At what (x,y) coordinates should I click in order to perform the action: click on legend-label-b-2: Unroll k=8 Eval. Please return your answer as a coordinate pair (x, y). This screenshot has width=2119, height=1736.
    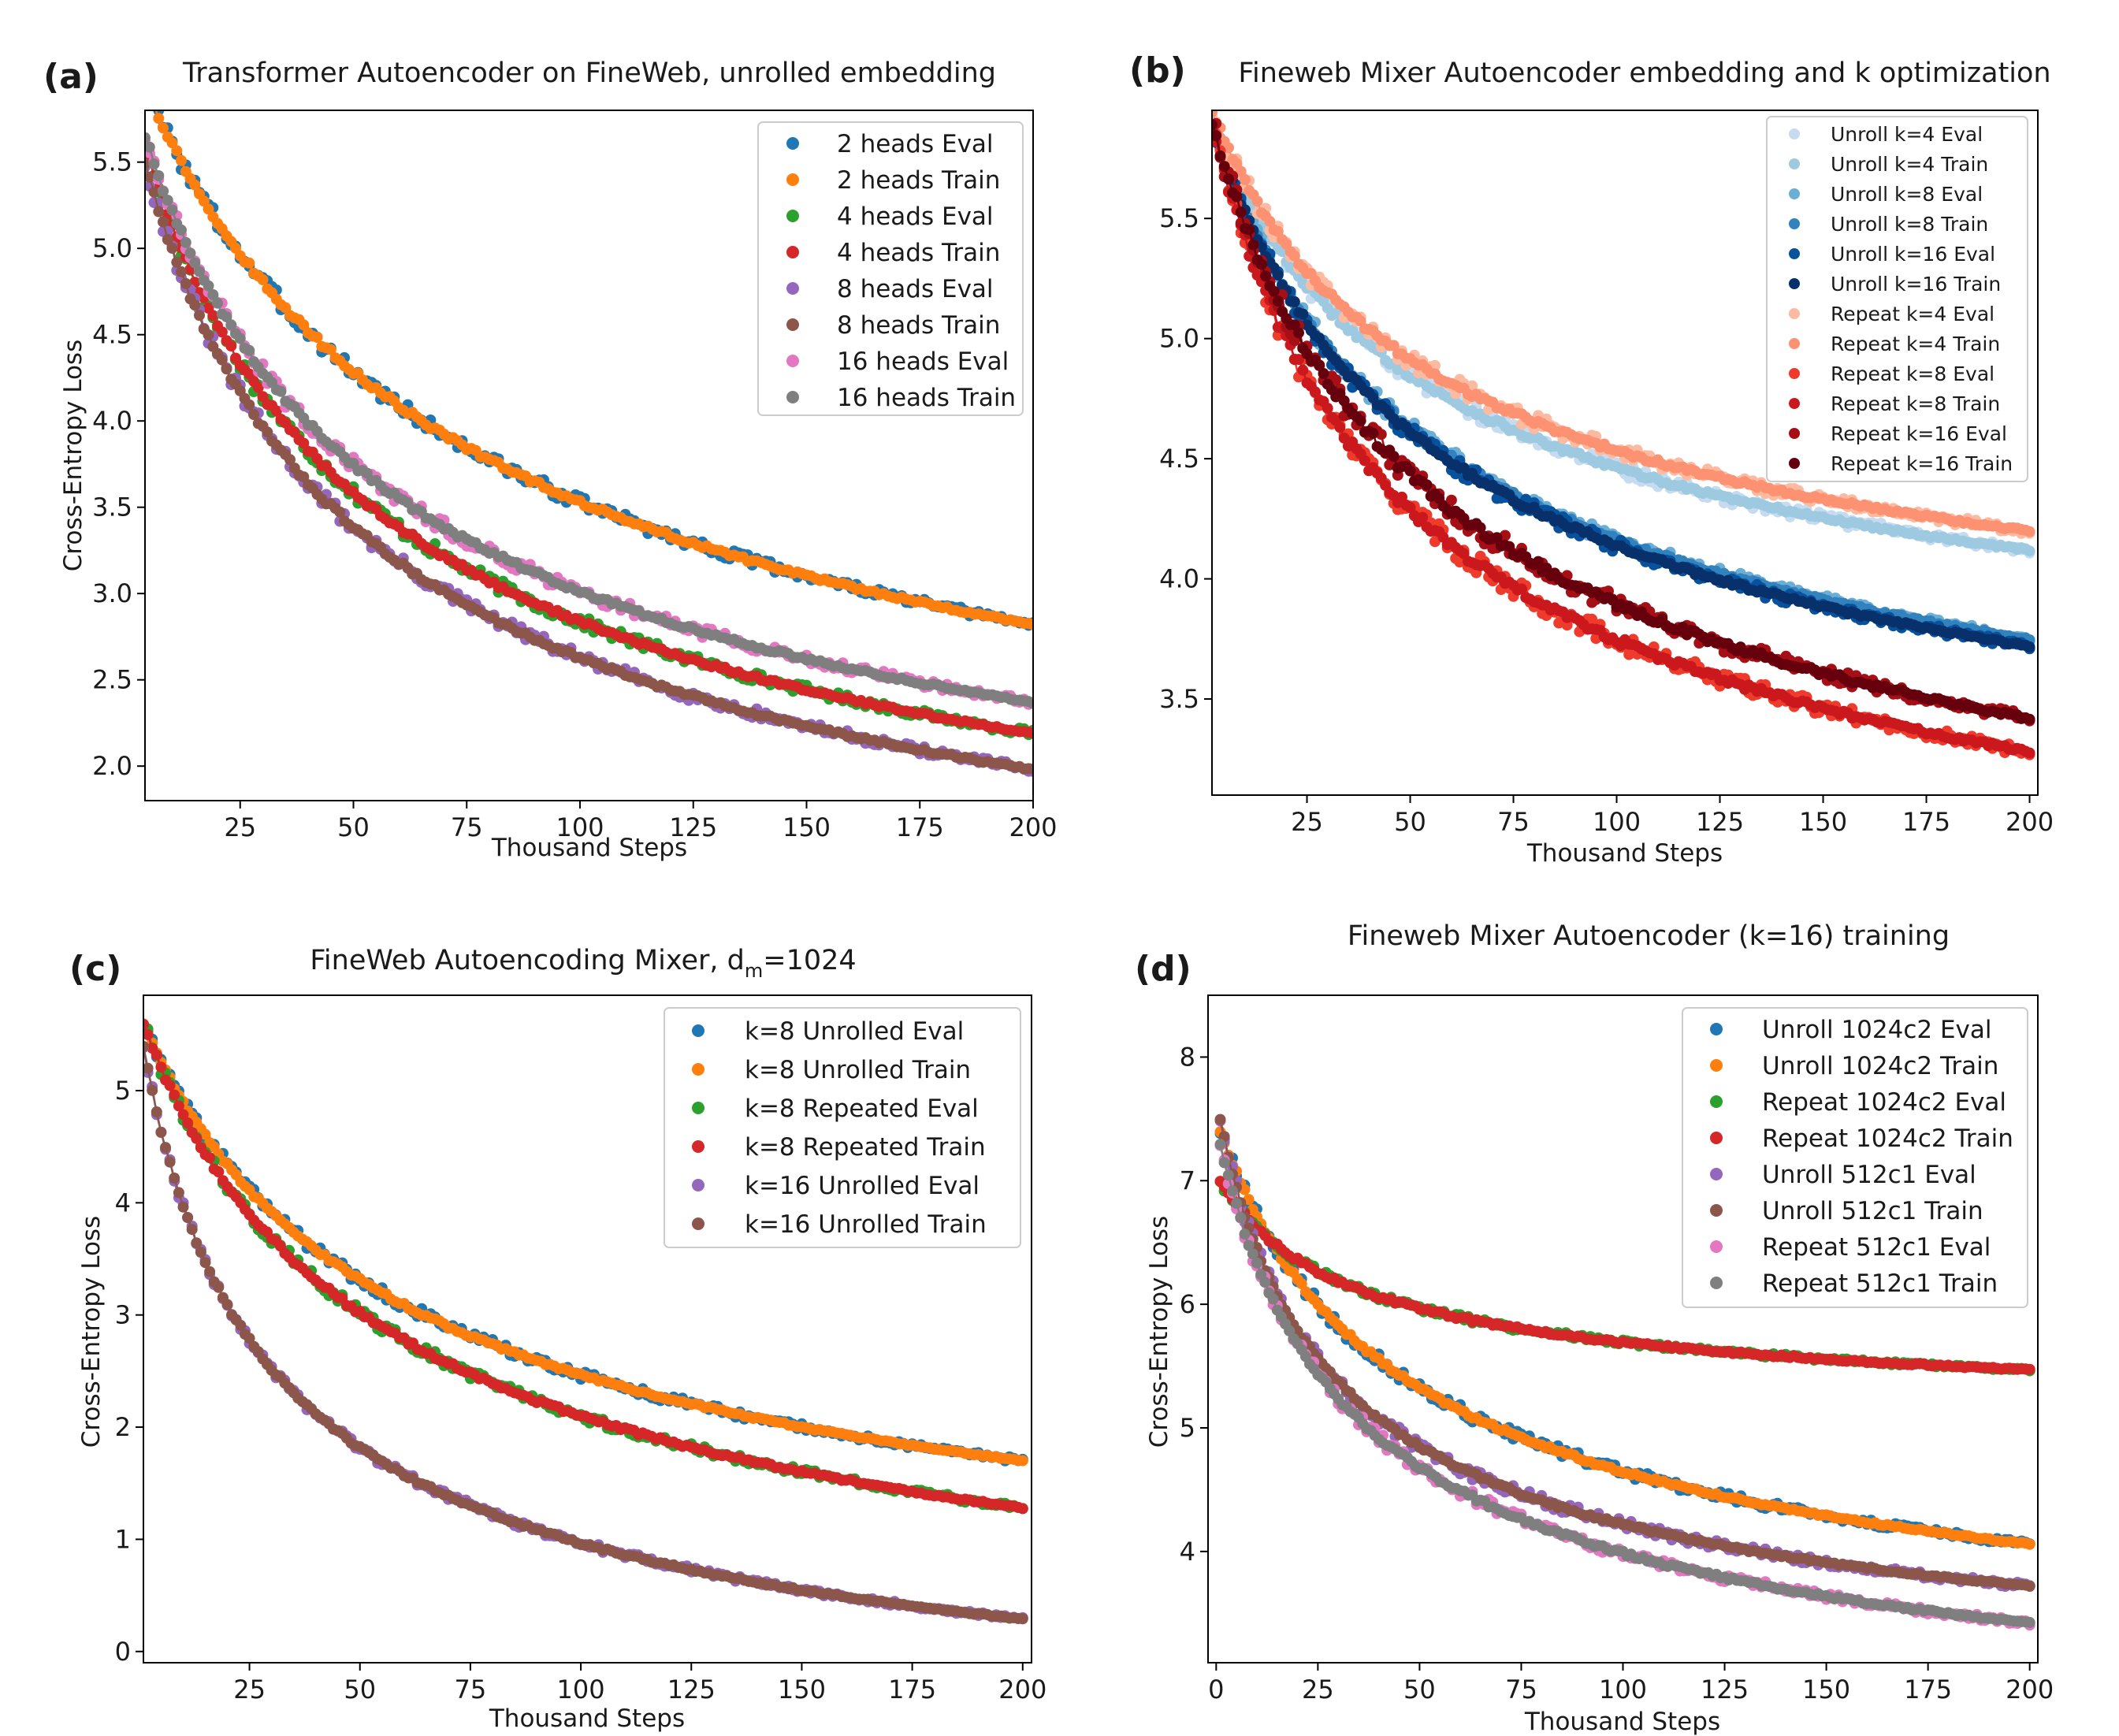
    Looking at the image, I should click on (1907, 194).